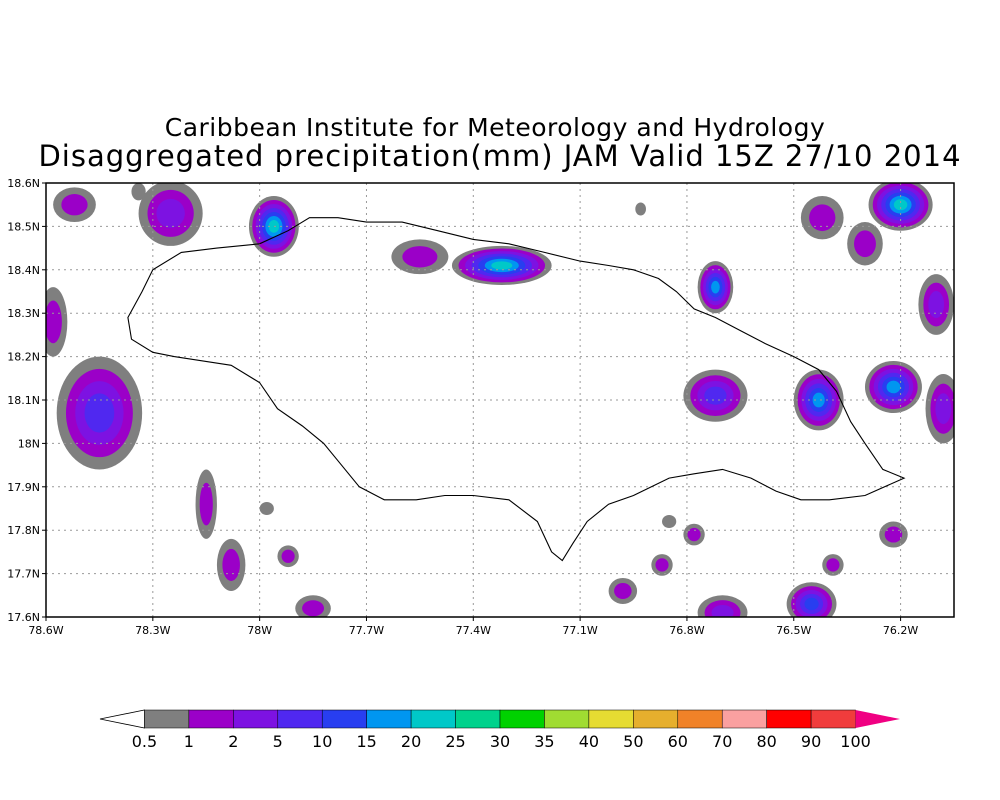  I want to click on lat-tick-label: 18.6N, so click(23, 183).